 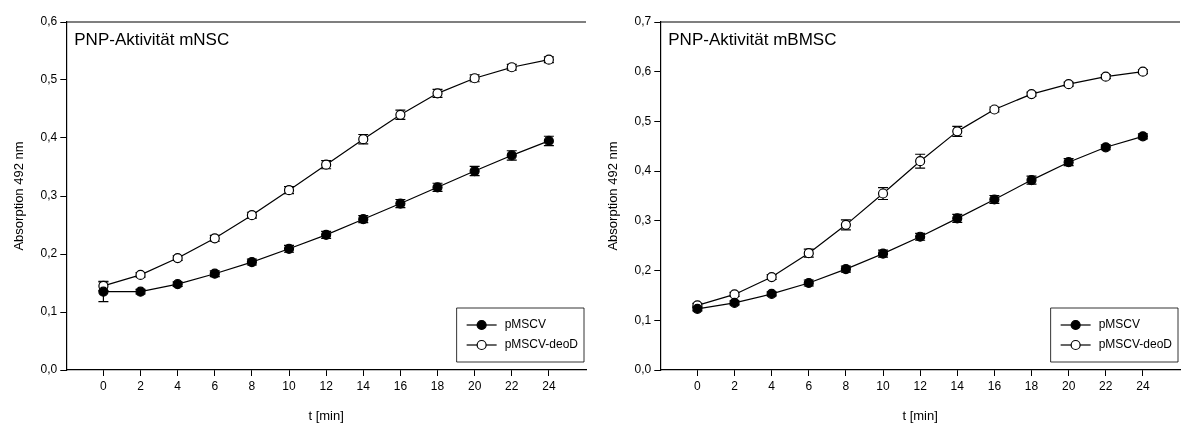 I want to click on point, so click(x=103, y=291).